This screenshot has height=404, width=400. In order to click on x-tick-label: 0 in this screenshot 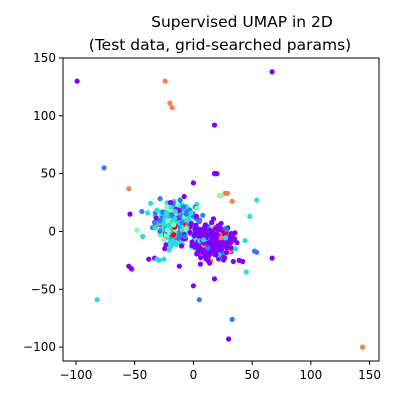, I will do `click(194, 375)`.